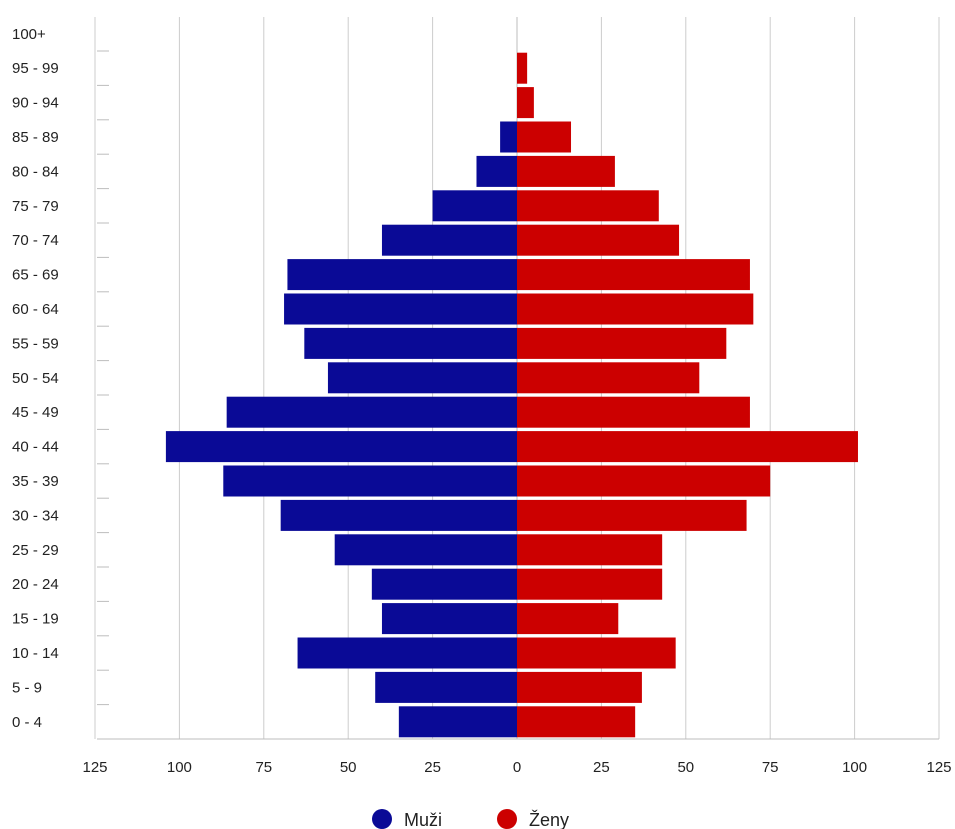  Describe the element at coordinates (517, 757) in the screenshot. I see `x-axis: 125 100 75 50 25 0 25 50 75 100 125` at that location.